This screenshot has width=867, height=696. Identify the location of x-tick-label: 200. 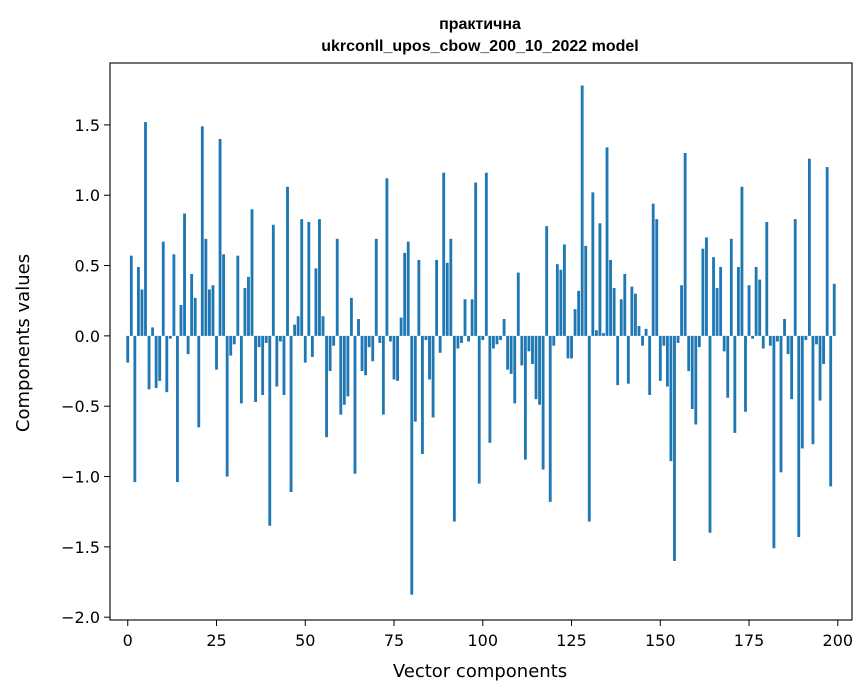
(838, 640).